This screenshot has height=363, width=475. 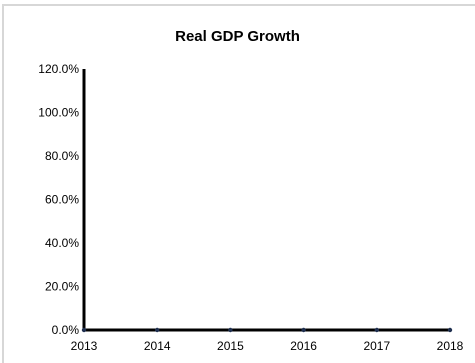 What do you see at coordinates (237, 36) in the screenshot?
I see `chart-title: Real GDP Growth` at bounding box center [237, 36].